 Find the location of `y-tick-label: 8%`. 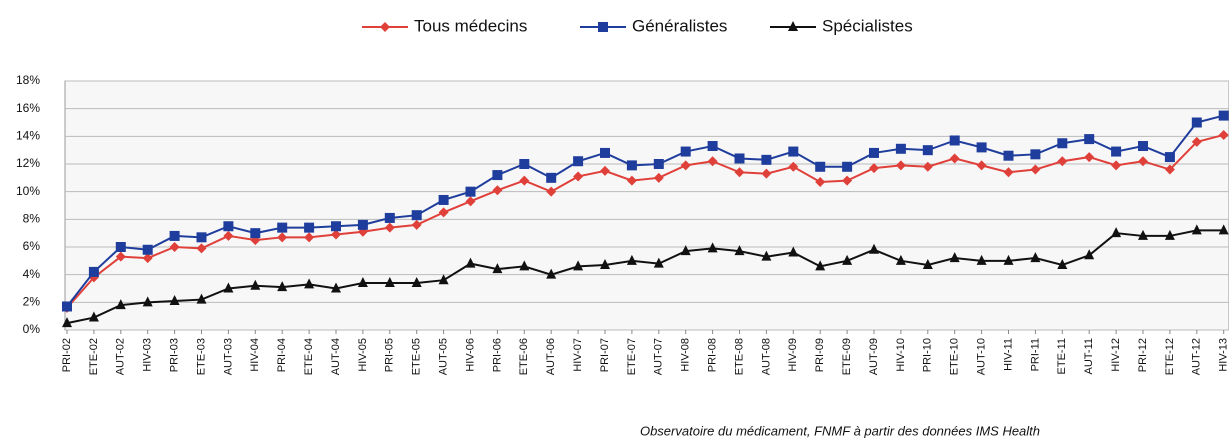

y-tick-label: 8% is located at coordinates (32, 219).